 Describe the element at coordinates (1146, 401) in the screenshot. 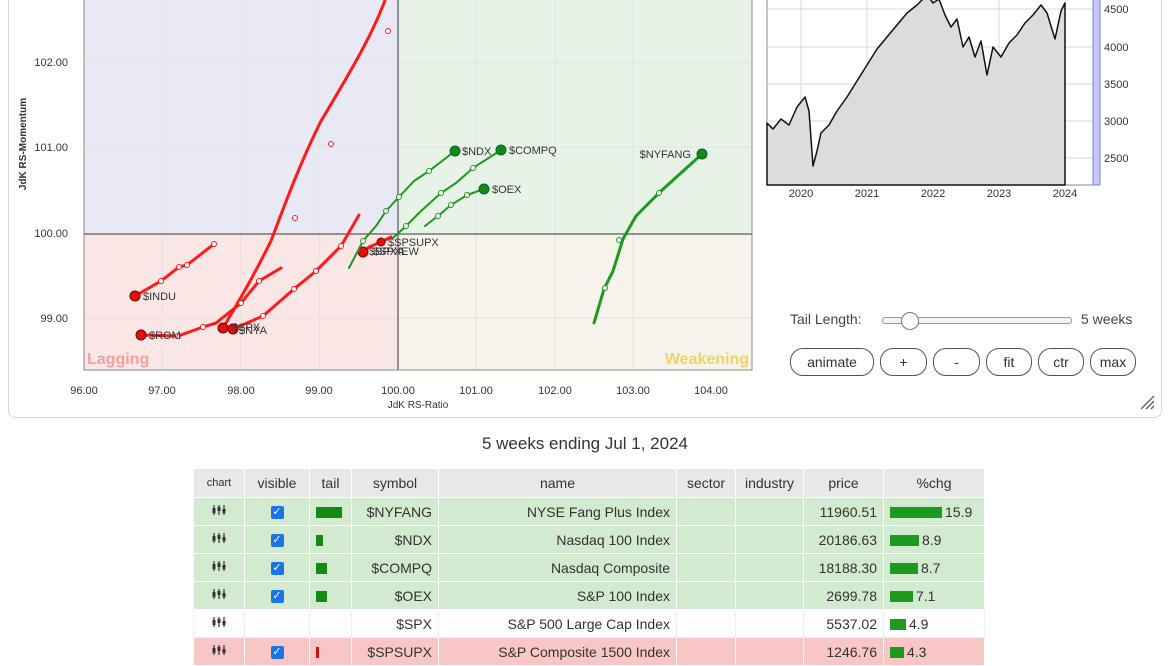

I see `resize-handle-icon` at that location.